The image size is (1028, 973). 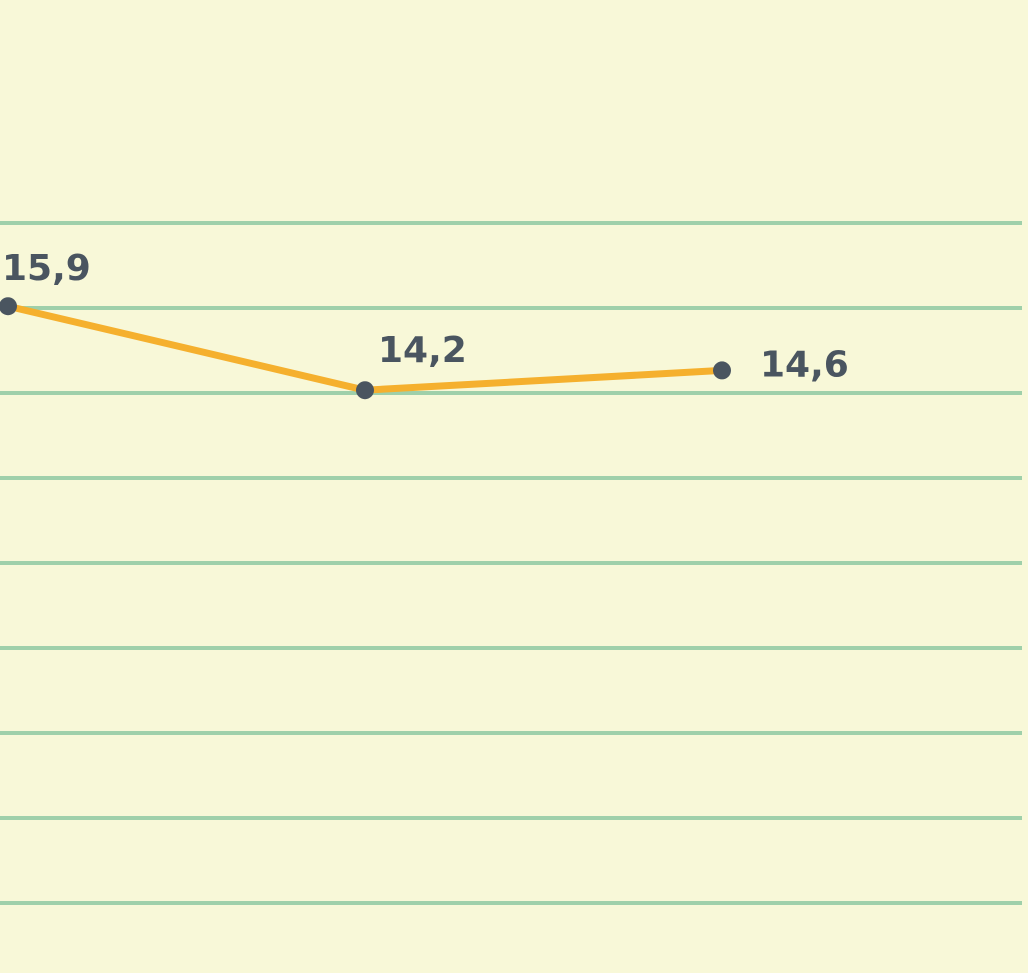 I want to click on data-label: 15,9, so click(x=46, y=268).